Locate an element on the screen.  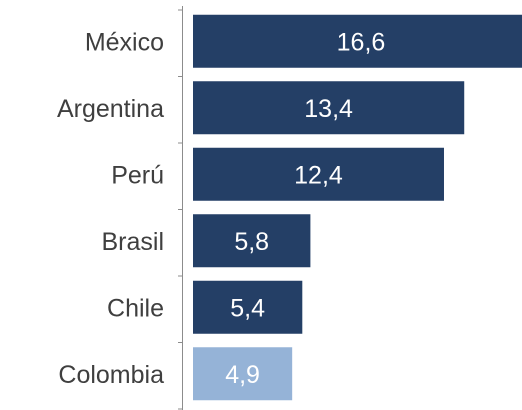
value-label-peru: 12,4 is located at coordinates (318, 175).